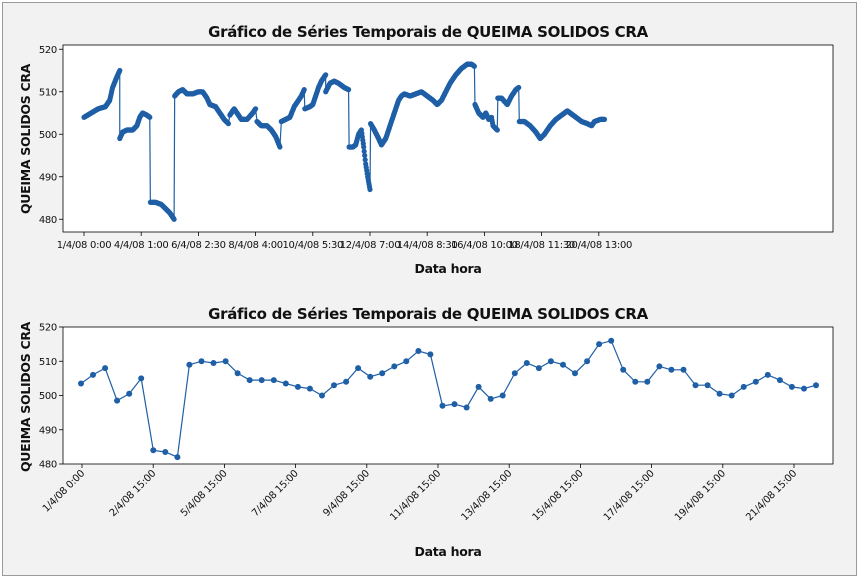 The width and height of the screenshot is (859, 578). Describe the element at coordinates (598, 245) in the screenshot. I see `chart1-x-tick-label: 20/4/08 13:00` at that location.